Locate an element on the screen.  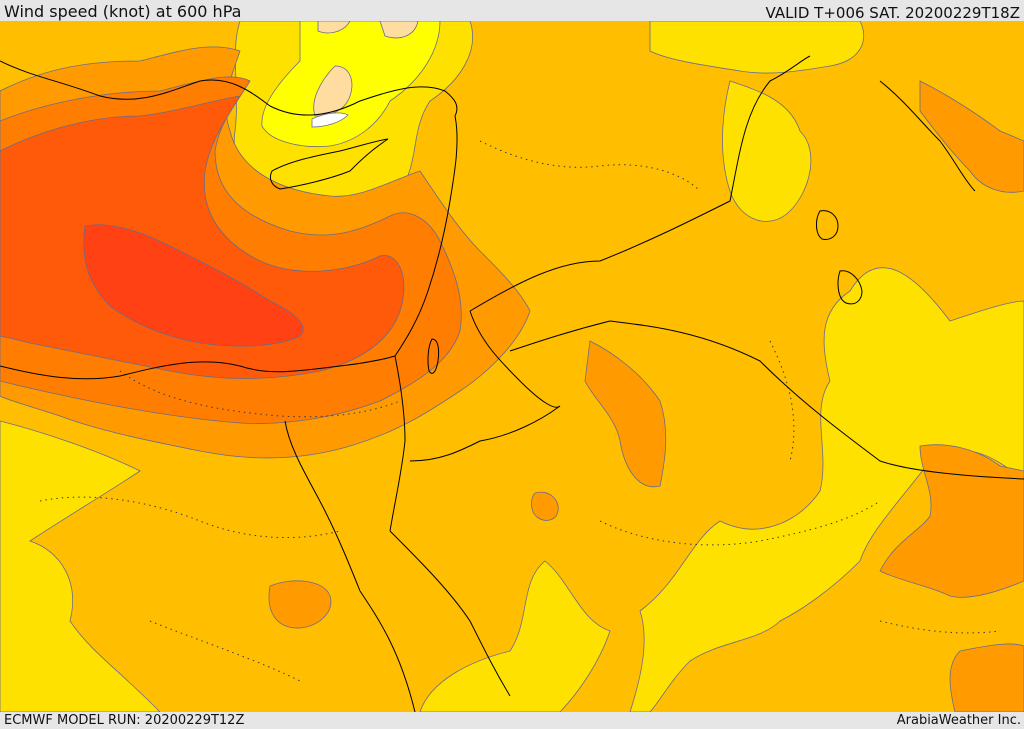
band-gold-ne is located at coordinates (757, 47).